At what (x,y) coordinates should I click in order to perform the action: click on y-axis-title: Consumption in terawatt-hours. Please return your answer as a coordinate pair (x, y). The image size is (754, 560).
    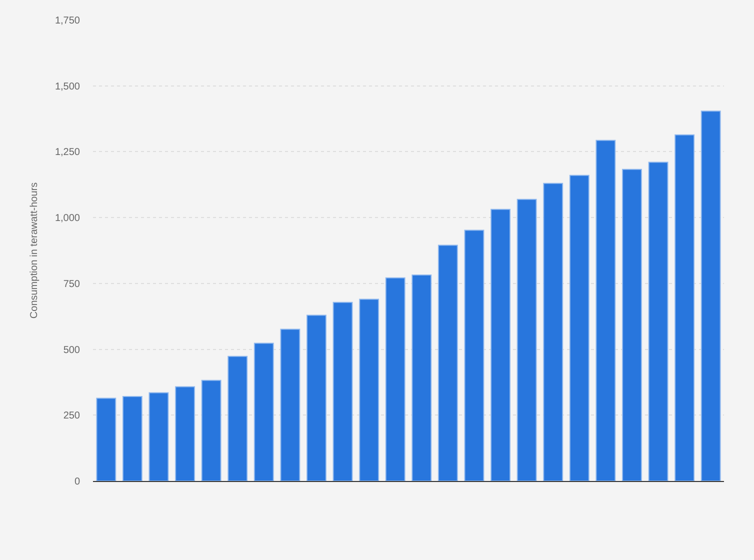
    Looking at the image, I should click on (34, 250).